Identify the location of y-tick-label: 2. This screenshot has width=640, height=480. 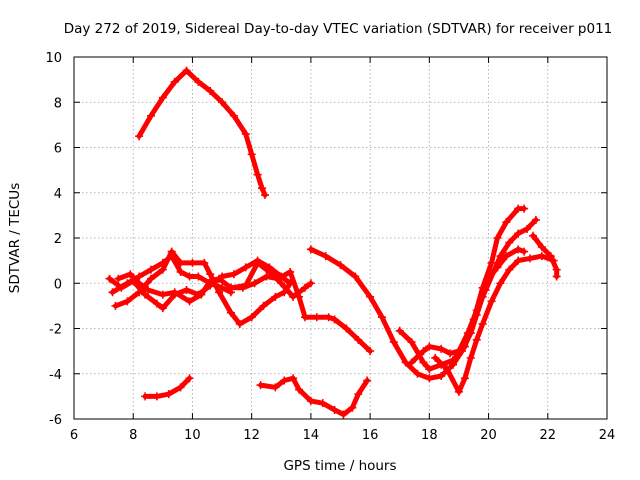
(58, 239).